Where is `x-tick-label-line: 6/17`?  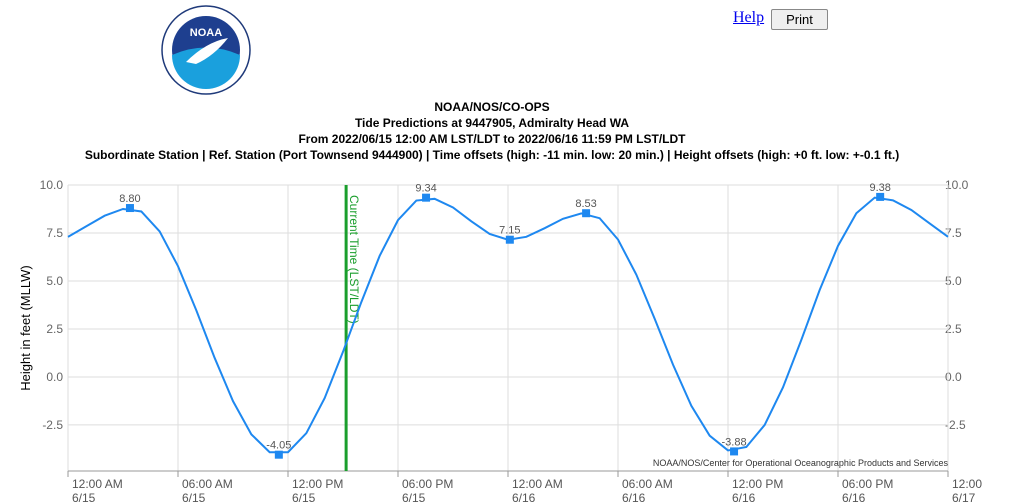
x-tick-label-line: 6/17 is located at coordinates (964, 497).